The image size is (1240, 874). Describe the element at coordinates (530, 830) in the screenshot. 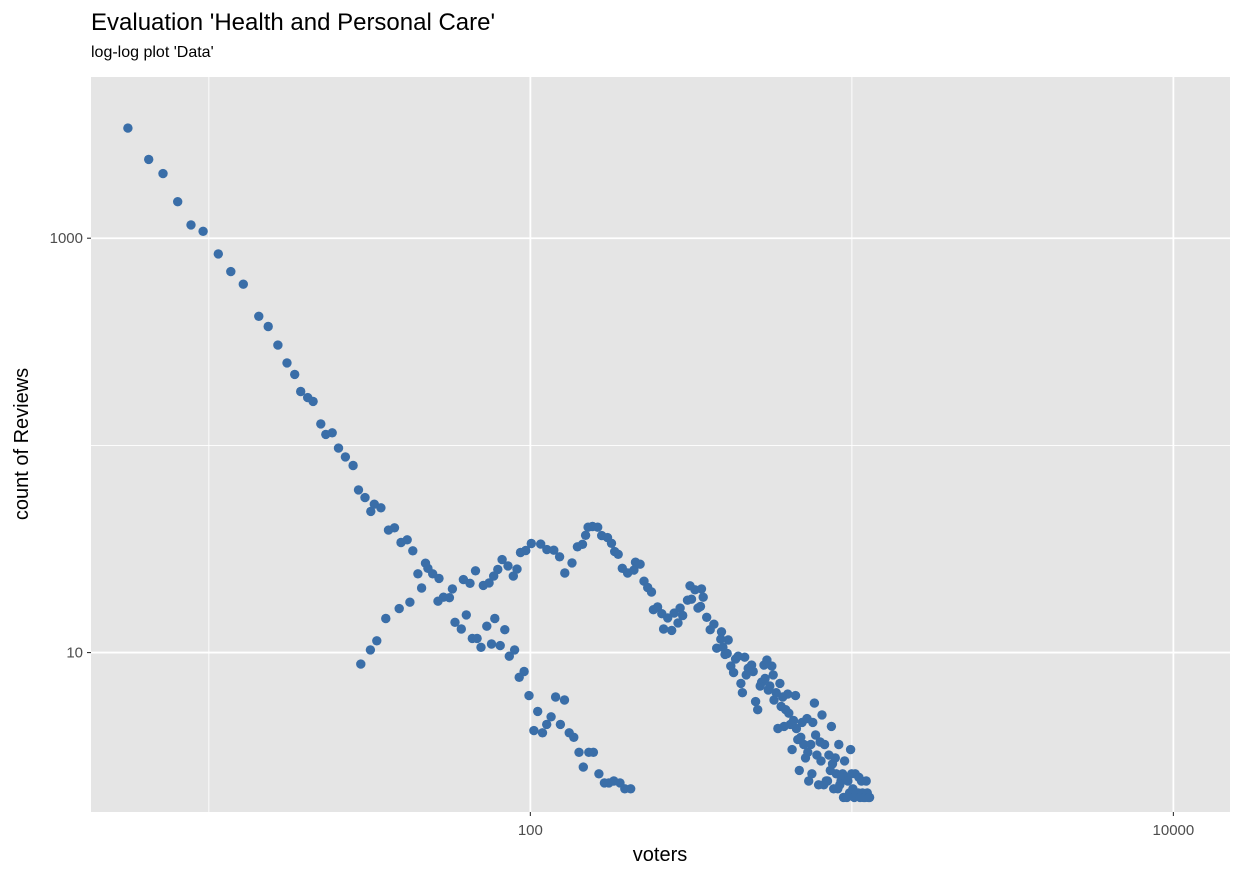

I see `x-tick-label: 100` at that location.